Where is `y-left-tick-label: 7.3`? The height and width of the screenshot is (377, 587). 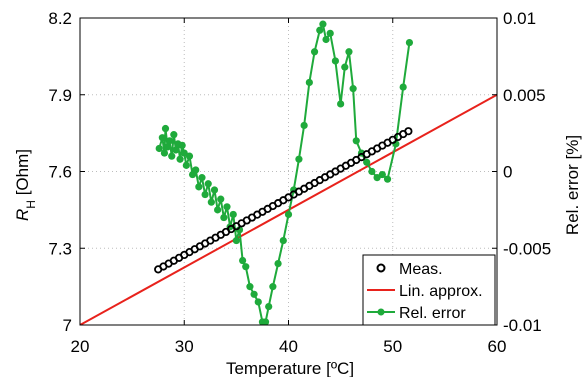
y-left-tick-label: 7.3 is located at coordinates (60, 248).